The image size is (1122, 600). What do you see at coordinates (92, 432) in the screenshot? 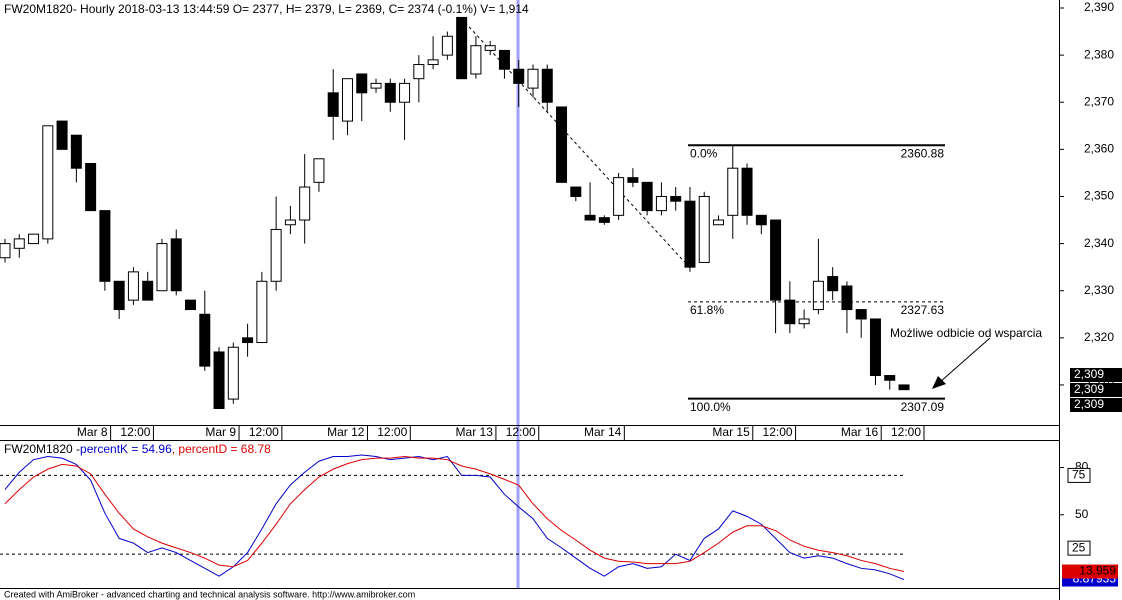
I see `x-tick-label: Mar 8` at bounding box center [92, 432].